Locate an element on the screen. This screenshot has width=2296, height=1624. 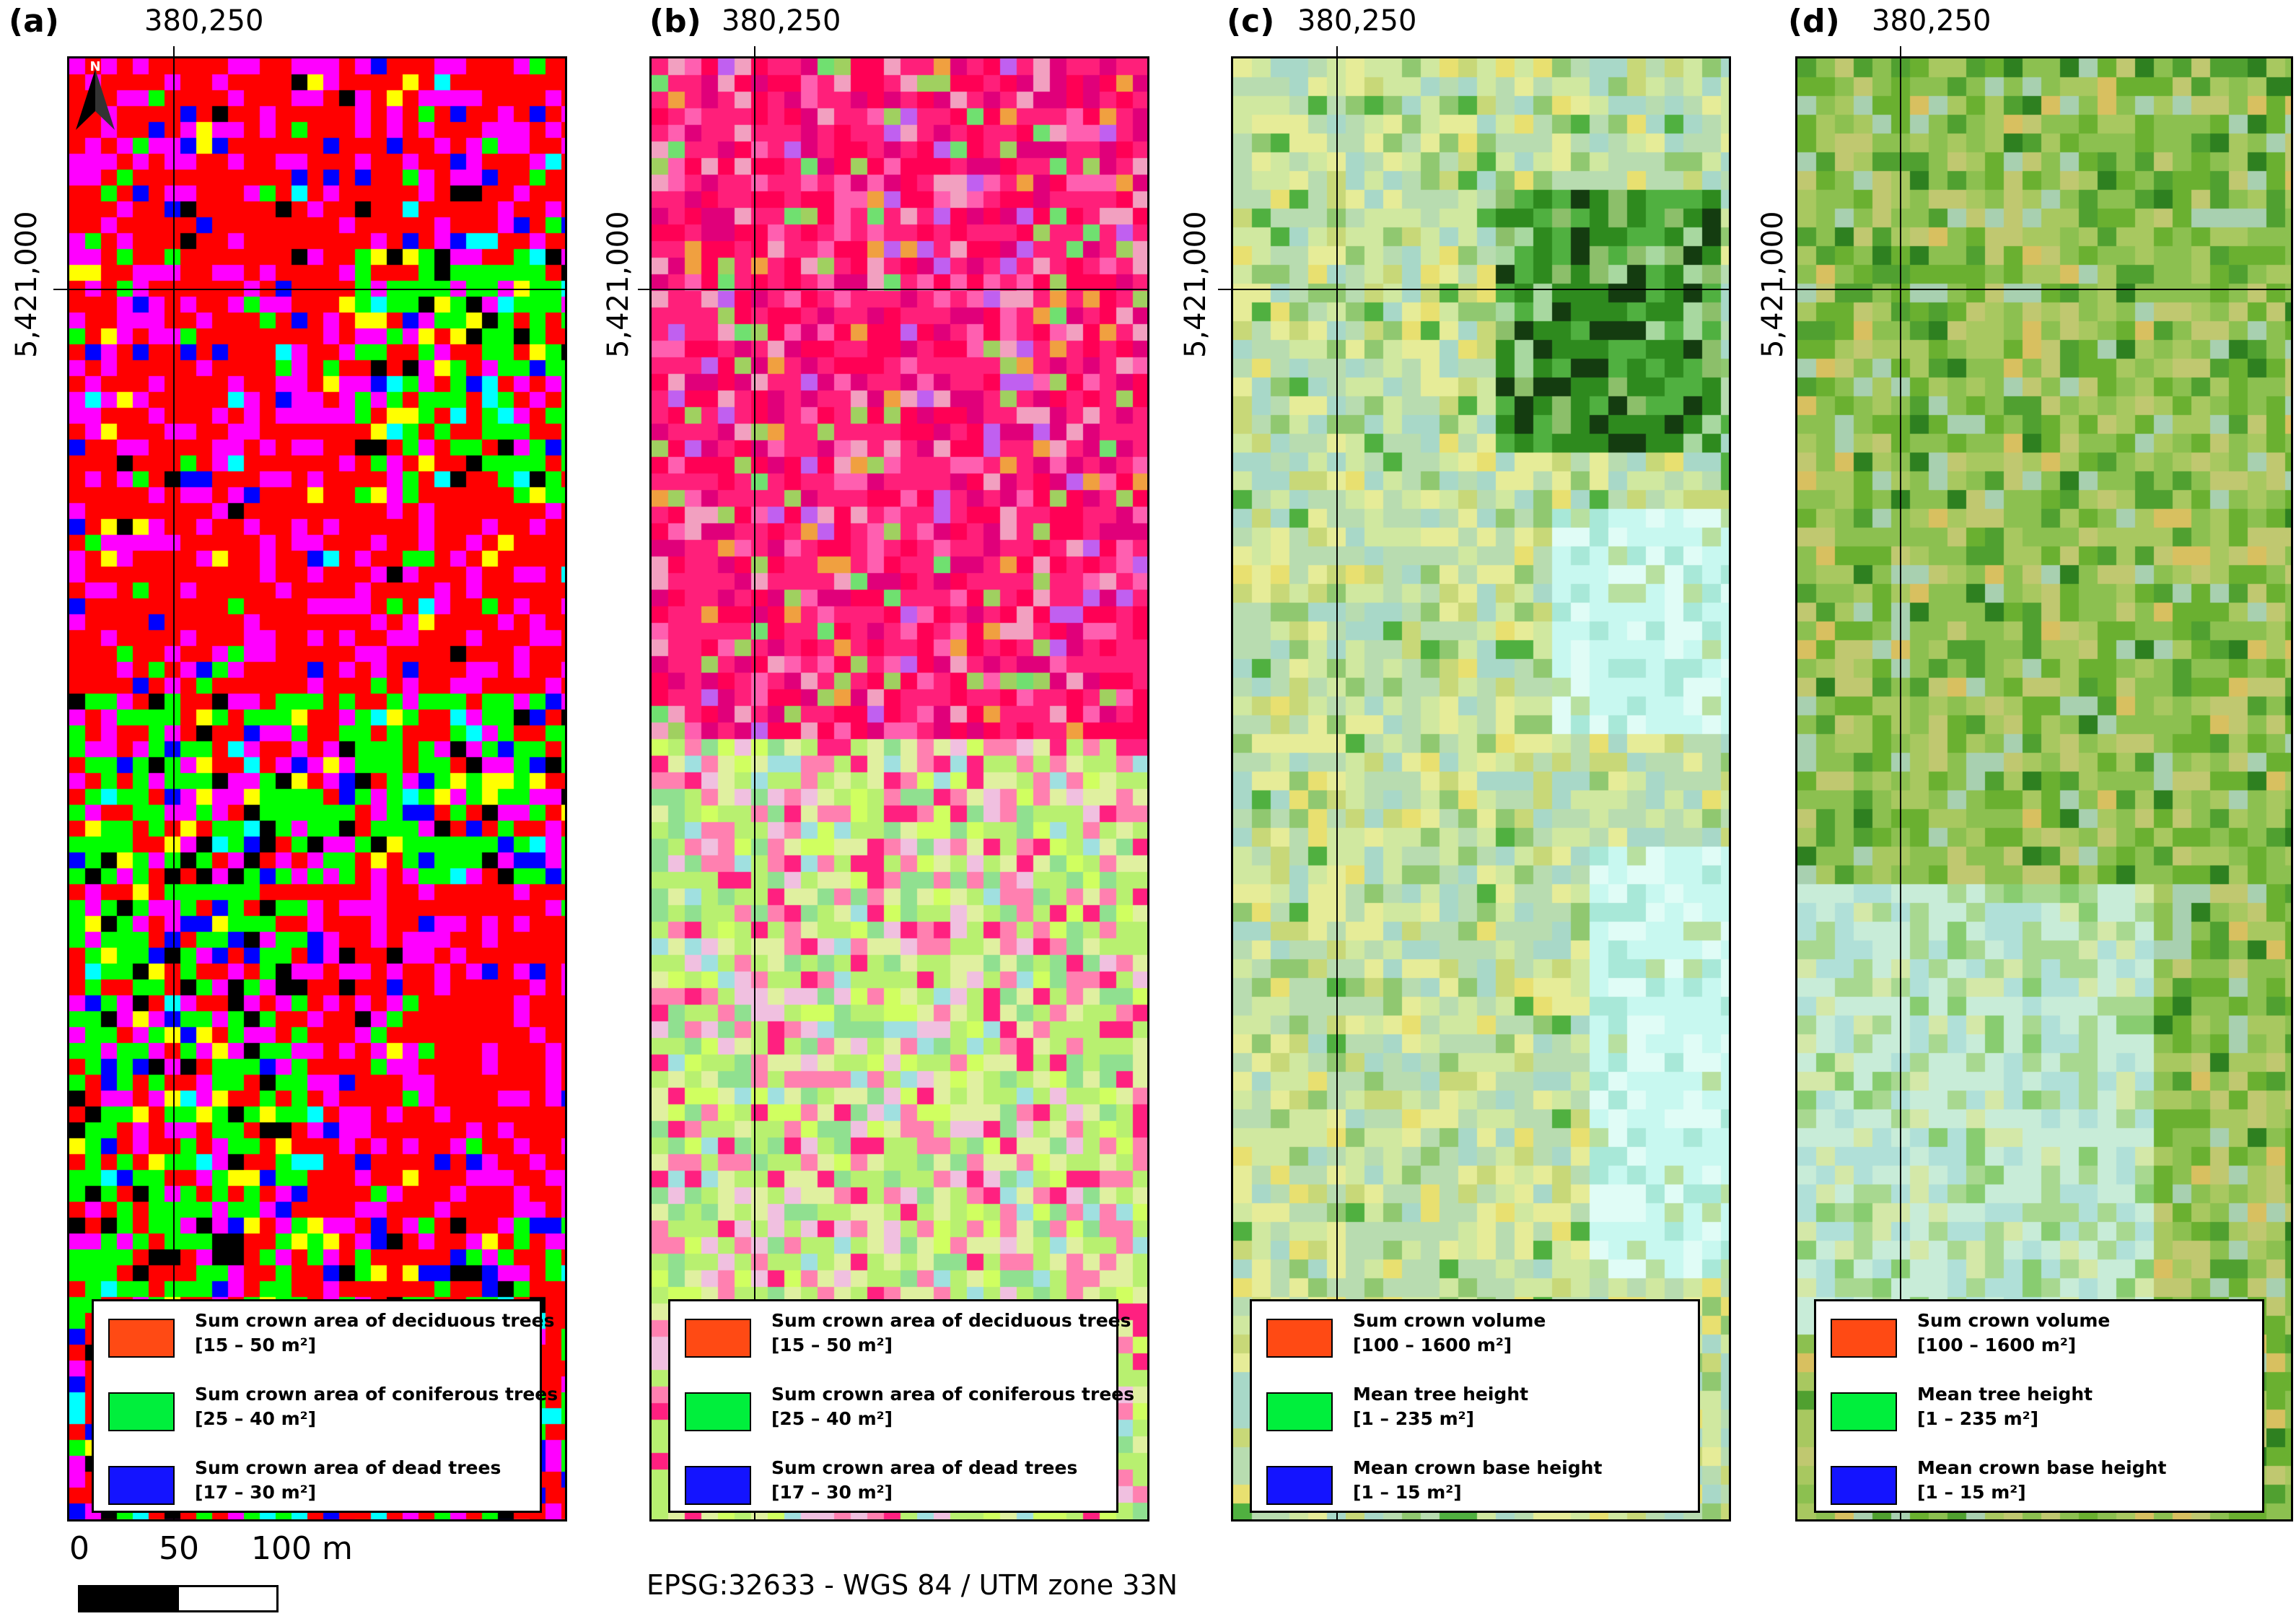
north-arrow-icon: N is located at coordinates (95, 94).